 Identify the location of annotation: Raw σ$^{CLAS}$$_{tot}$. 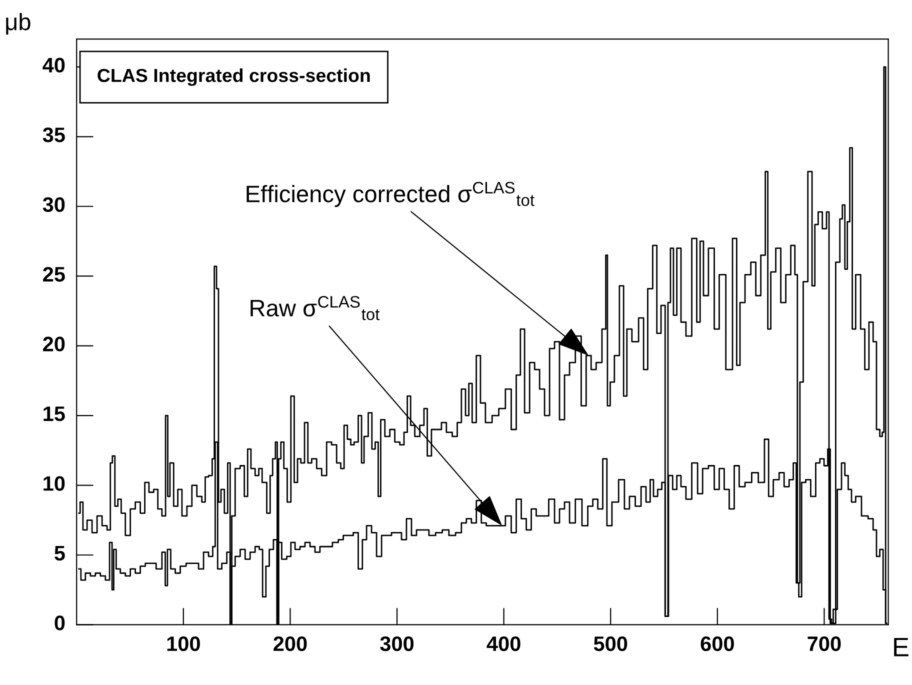
(315, 308).